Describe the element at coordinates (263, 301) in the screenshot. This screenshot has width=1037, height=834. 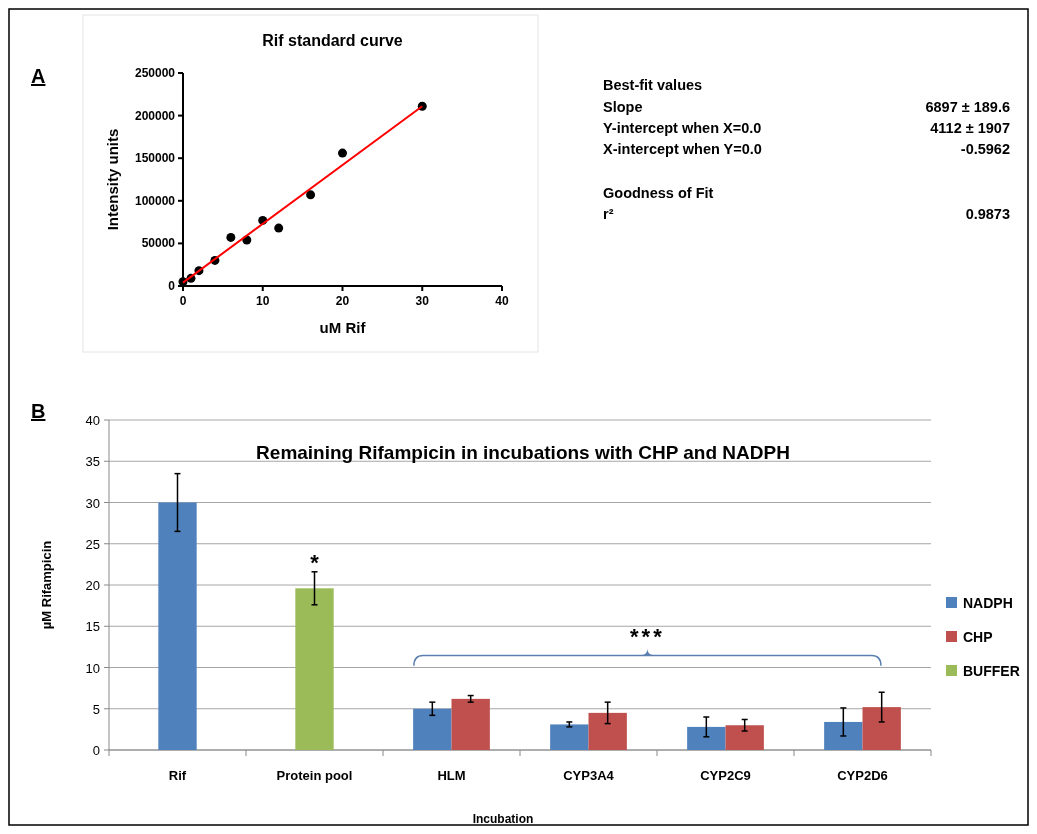
I see `x-tick-label: 10` at that location.